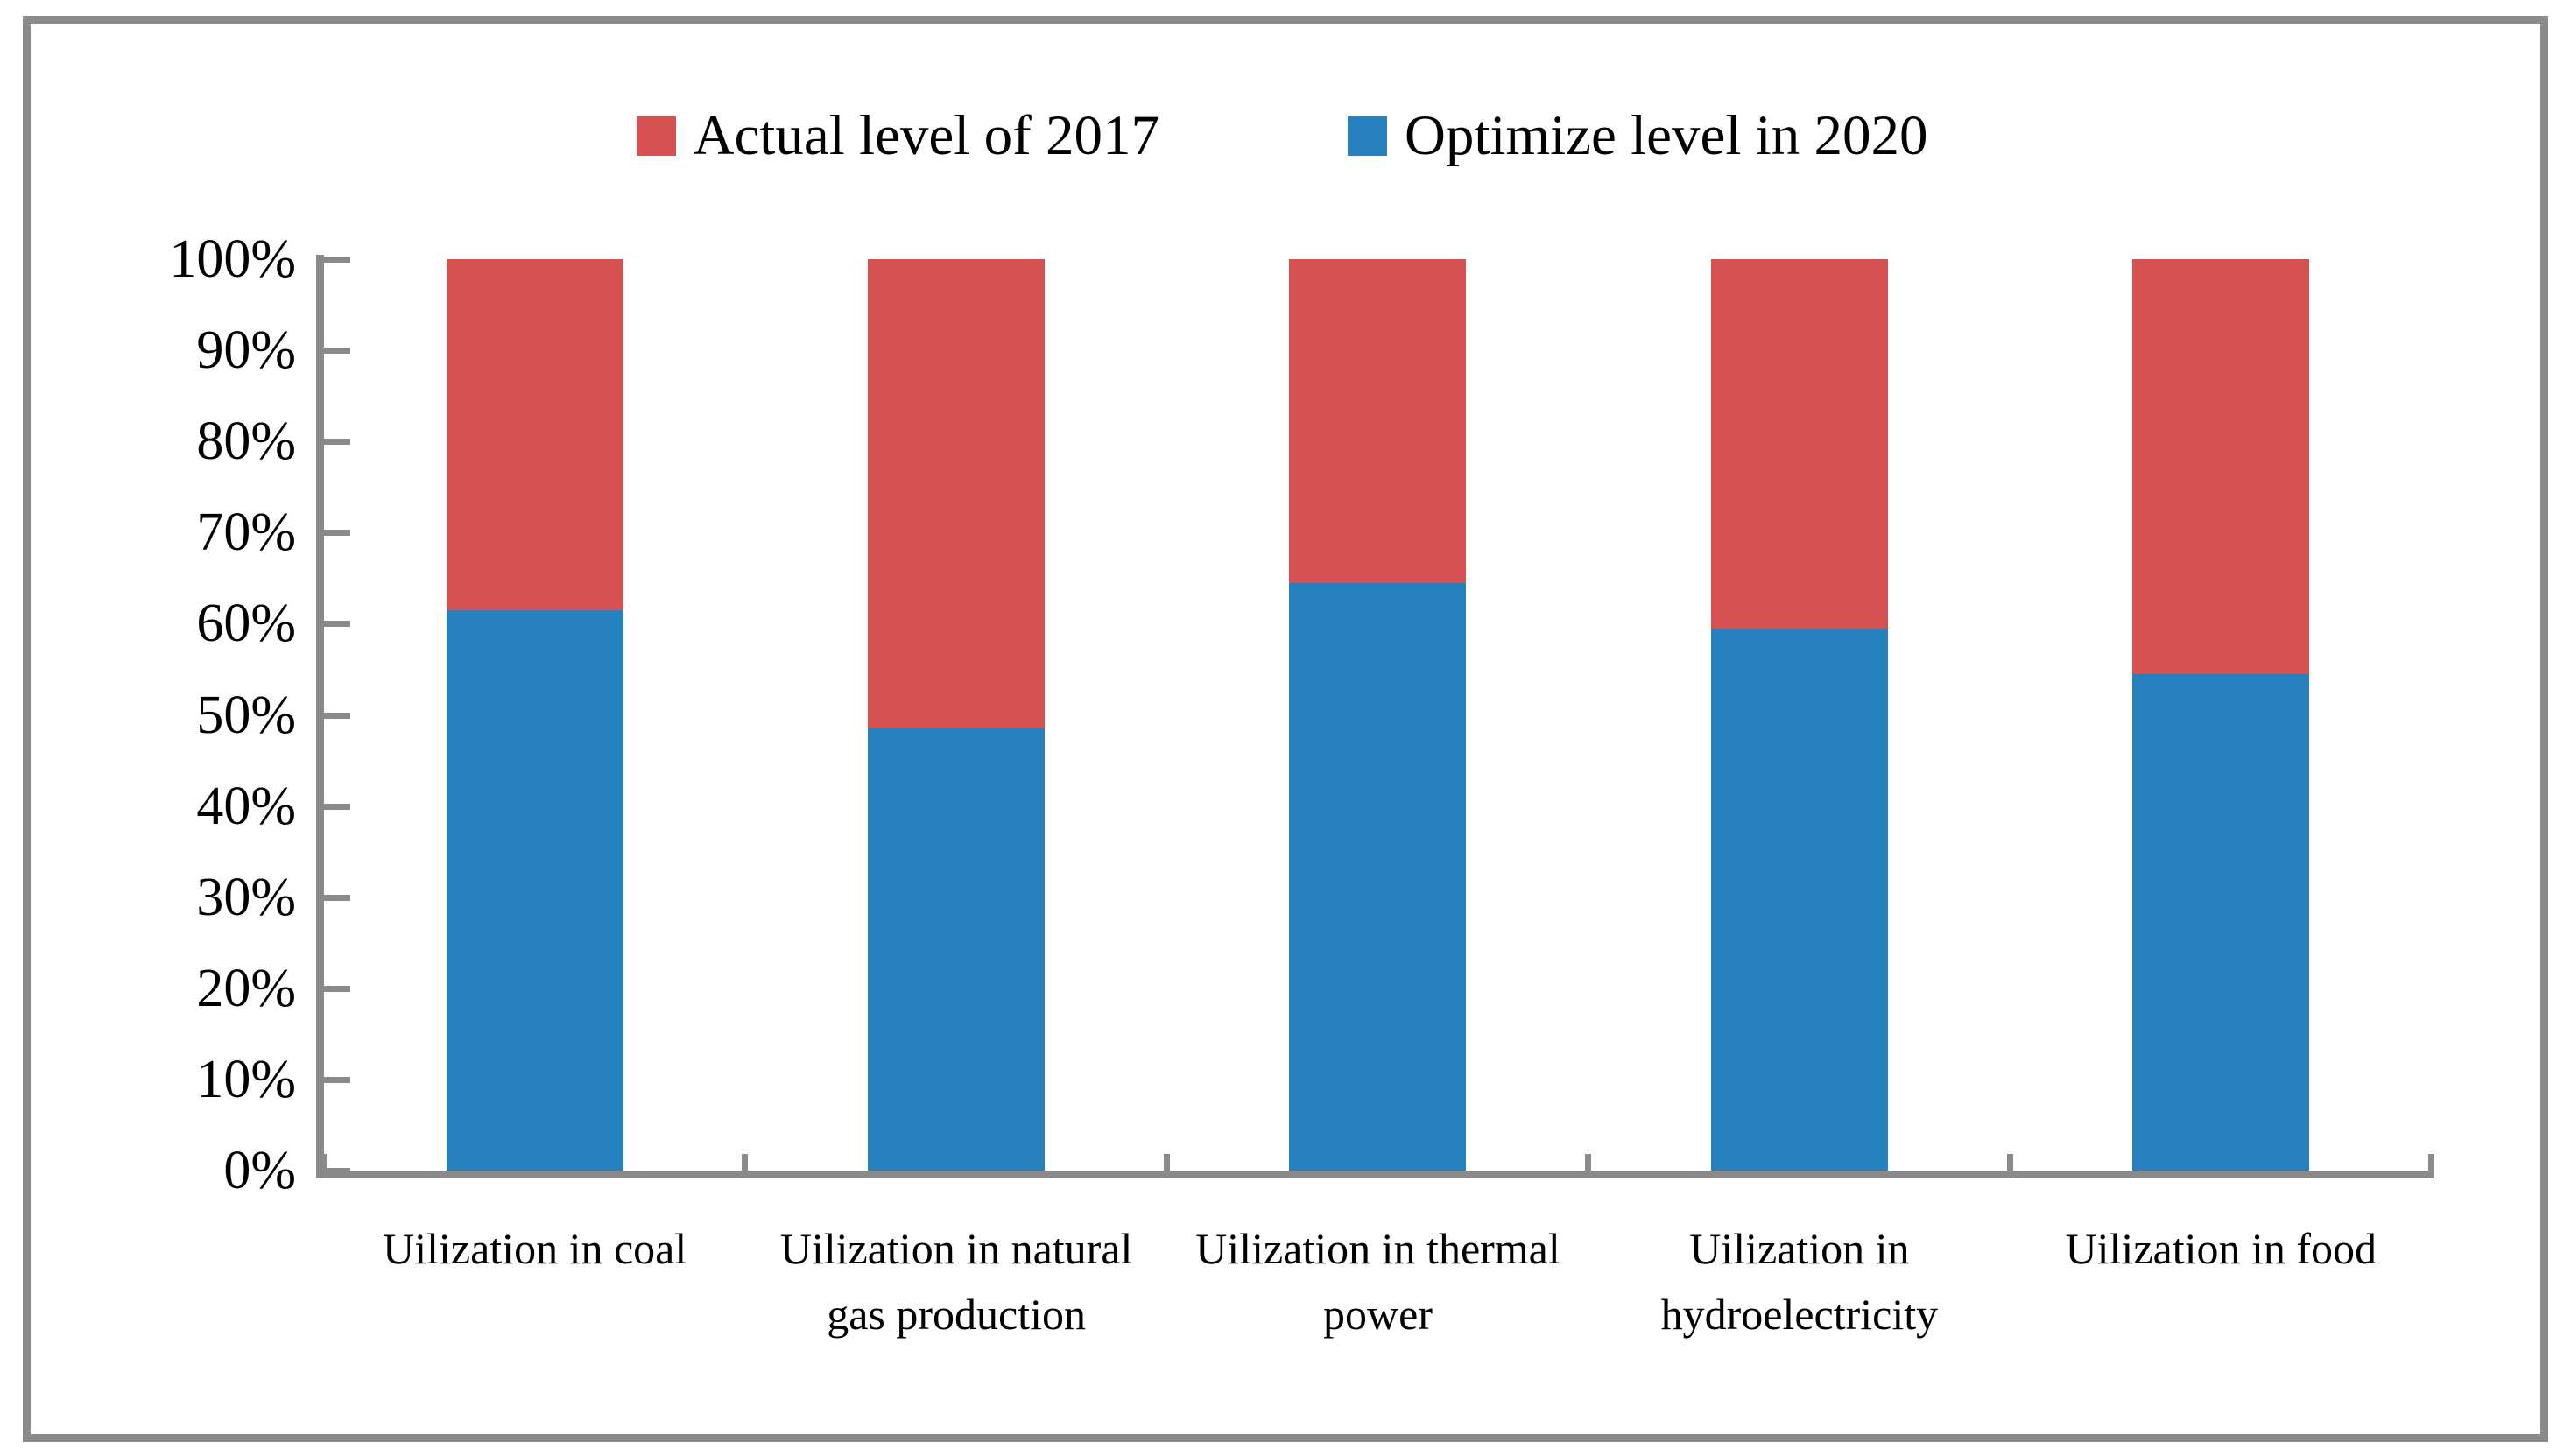 This screenshot has width=2564, height=1456. I want to click on y-axis-tick-label: 40%, so click(246, 806).